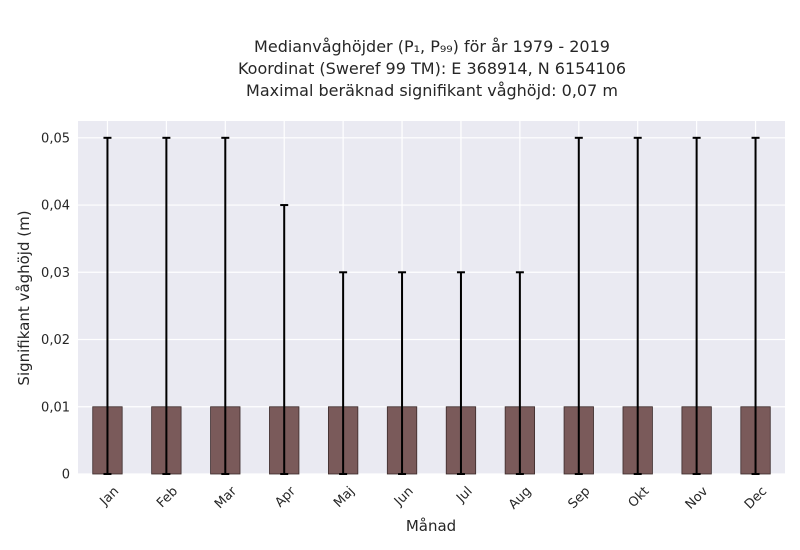  I want to click on error-bar-maj, so click(343, 373).